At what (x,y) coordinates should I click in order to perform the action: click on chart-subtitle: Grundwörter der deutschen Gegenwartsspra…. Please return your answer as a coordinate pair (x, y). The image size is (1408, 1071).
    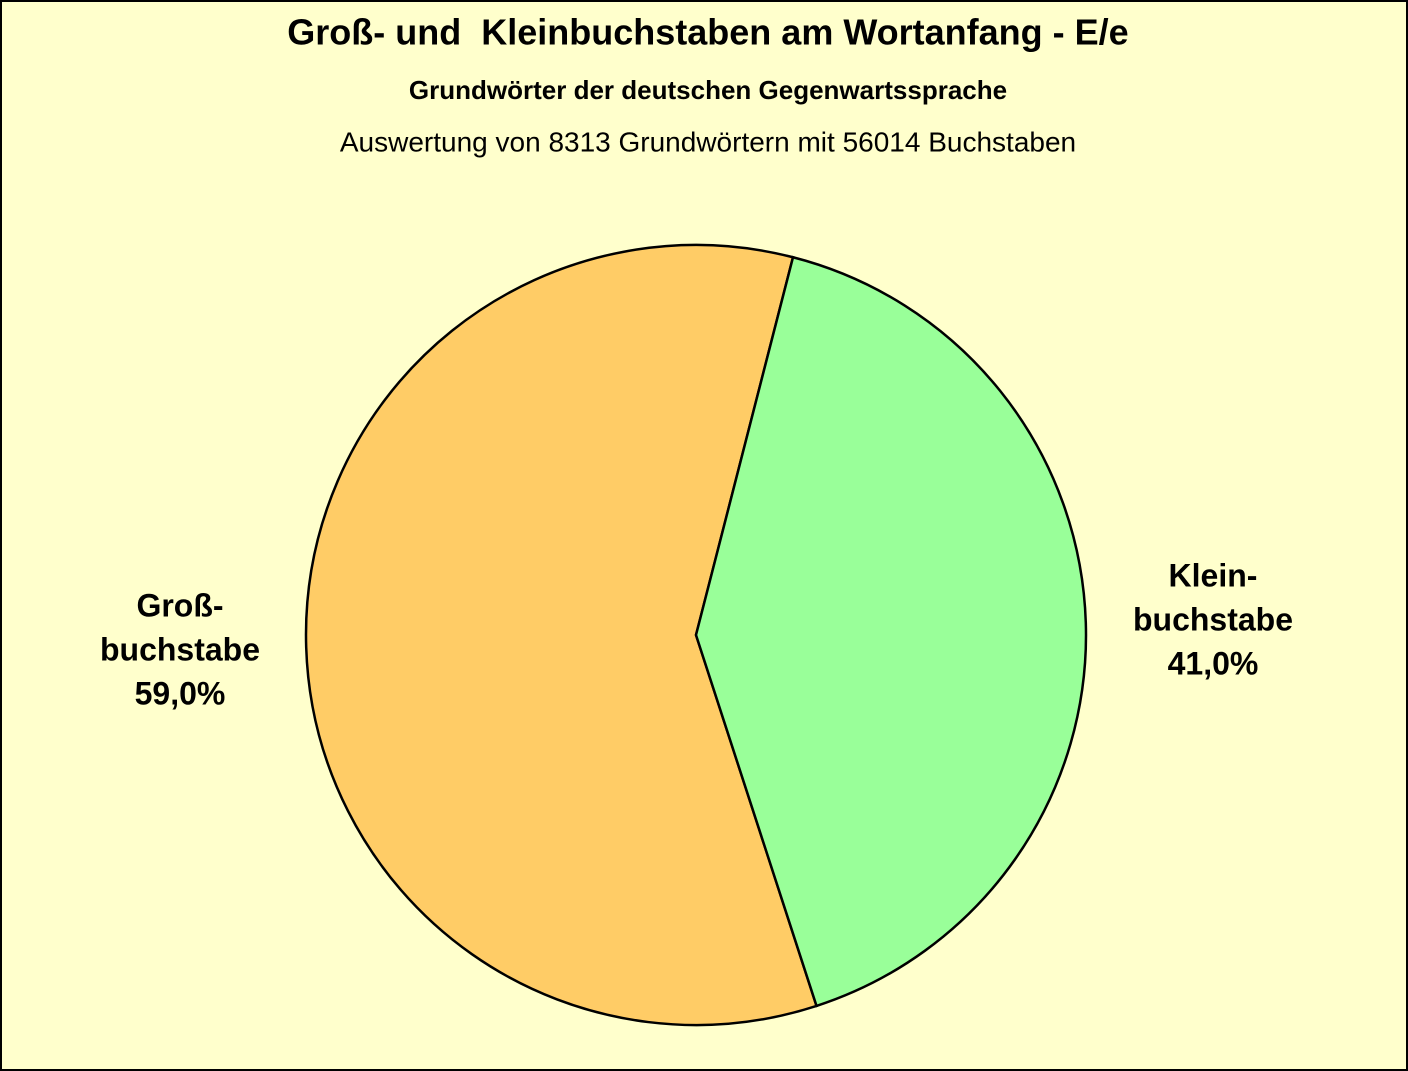
    Looking at the image, I should click on (708, 90).